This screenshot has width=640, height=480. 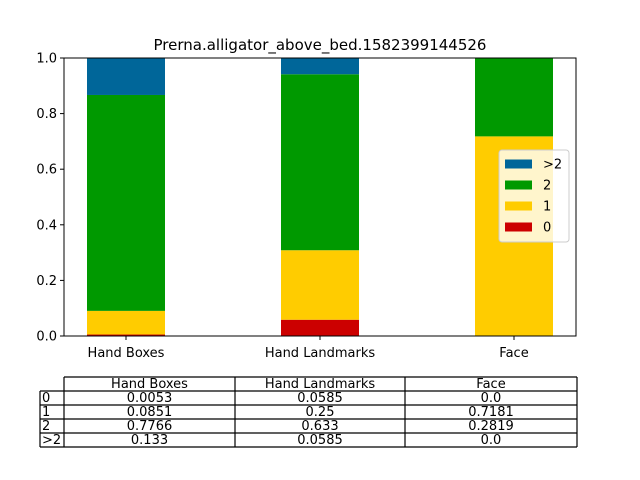 I want to click on table-row-label: >2, so click(x=52, y=440).